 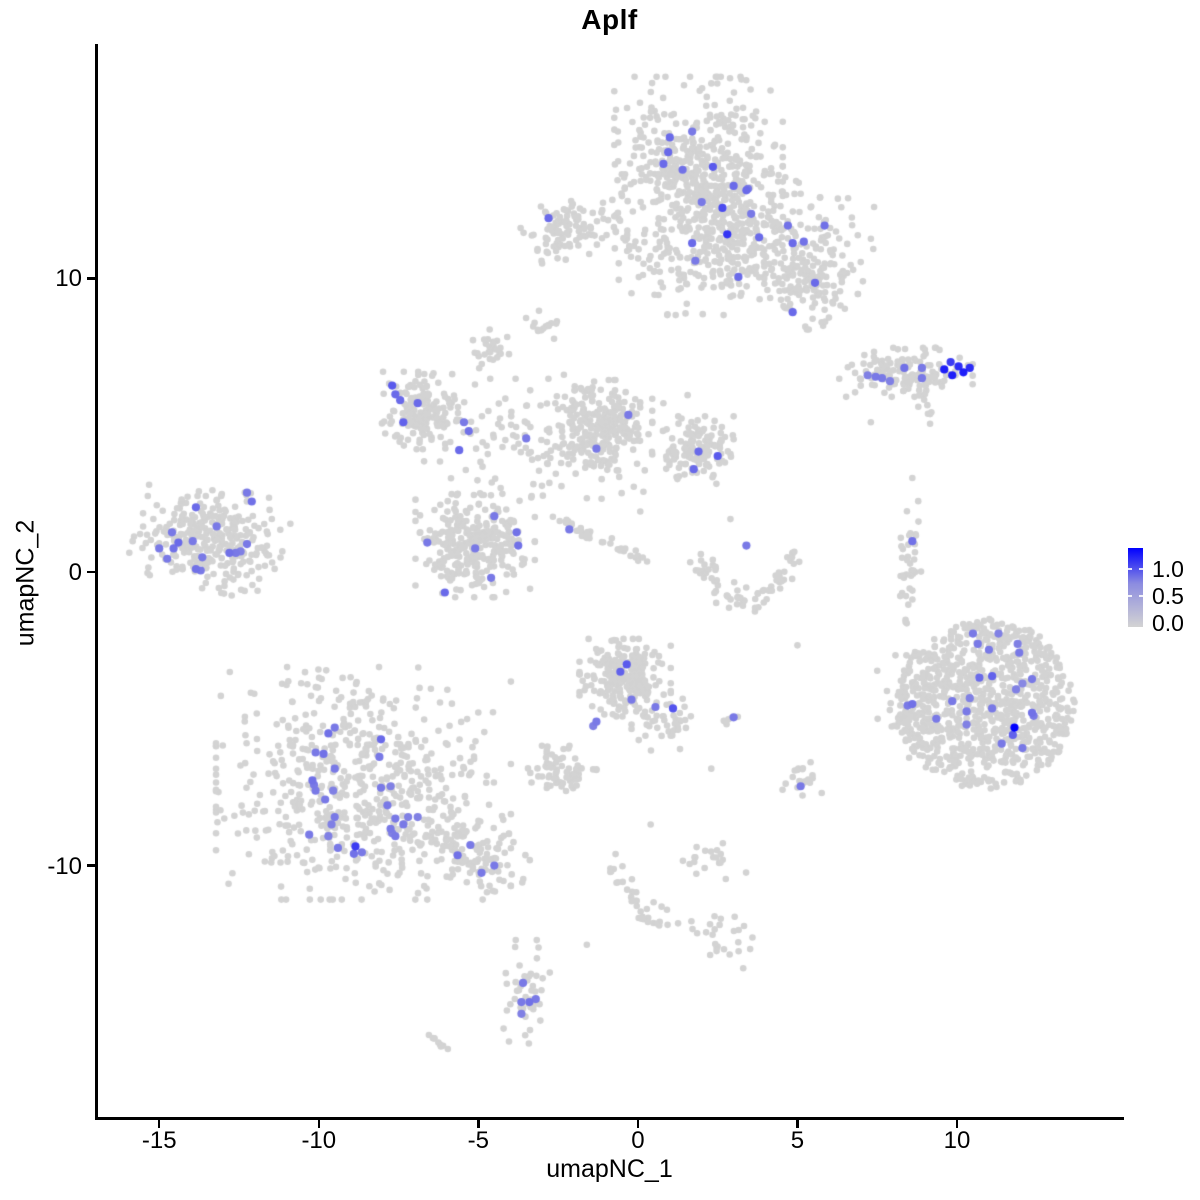 What do you see at coordinates (609, 19) in the screenshot?
I see `plot-title: Aplf` at bounding box center [609, 19].